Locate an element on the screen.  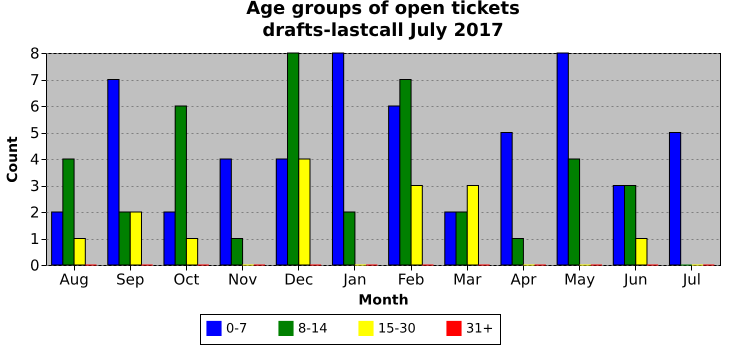
x-axis-title: Month is located at coordinates (383, 300).